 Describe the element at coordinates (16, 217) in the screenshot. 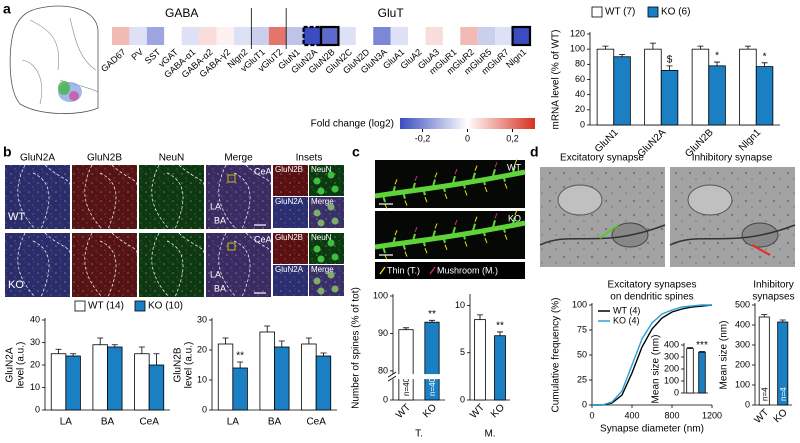

I see `row-label: WT` at that location.